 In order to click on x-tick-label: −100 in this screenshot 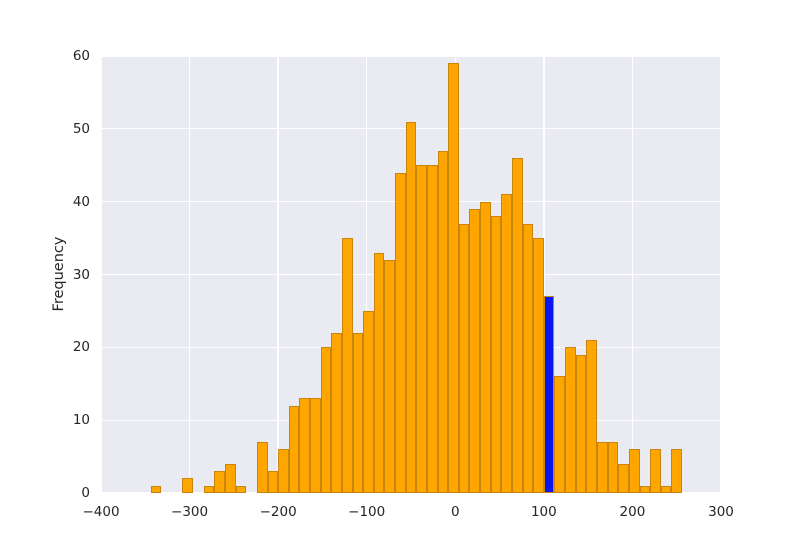, I will do `click(367, 512)`.